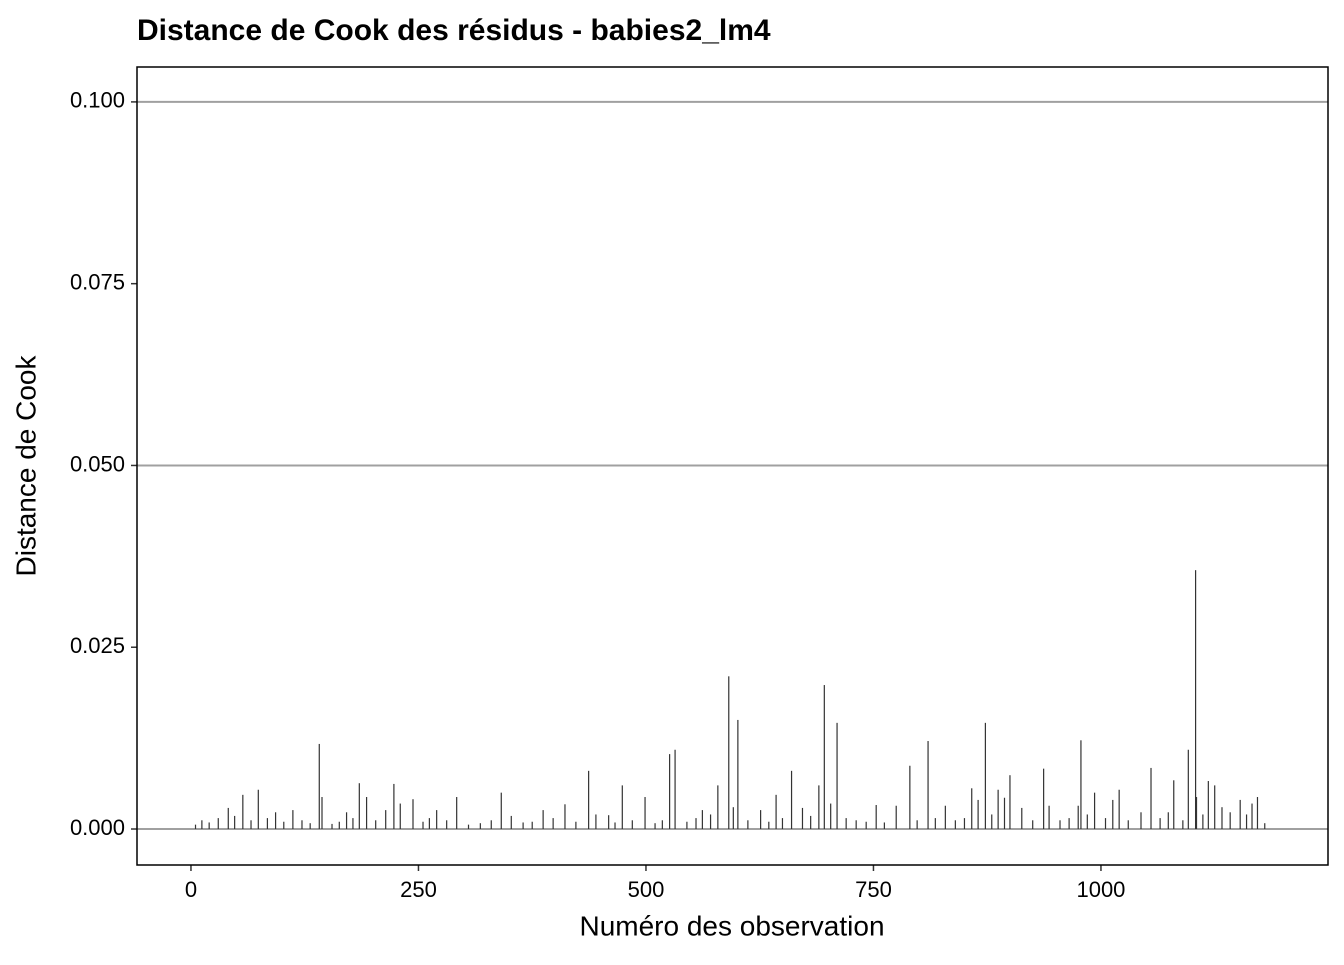 The image size is (1344, 965). What do you see at coordinates (731, 925) in the screenshot?
I see `x-axis-label: Numéro des observation` at bounding box center [731, 925].